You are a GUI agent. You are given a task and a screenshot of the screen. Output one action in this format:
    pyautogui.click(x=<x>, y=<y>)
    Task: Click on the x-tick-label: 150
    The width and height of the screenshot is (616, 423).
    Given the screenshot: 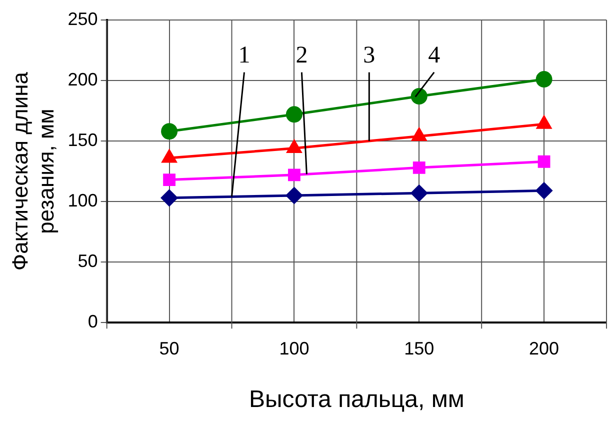 What is the action you would take?
    pyautogui.click(x=419, y=348)
    